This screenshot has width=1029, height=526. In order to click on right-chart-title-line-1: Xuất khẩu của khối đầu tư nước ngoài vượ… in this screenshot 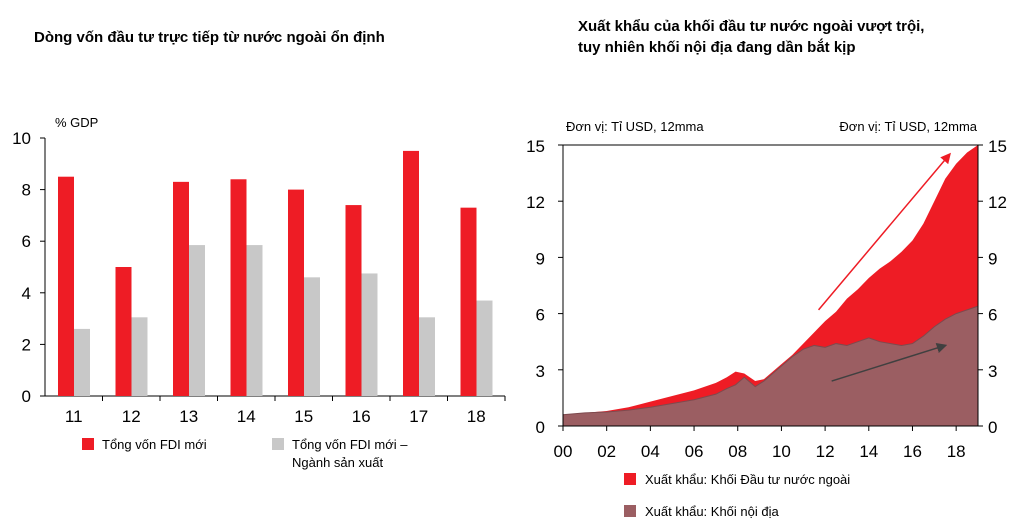, I will do `click(751, 26)`.